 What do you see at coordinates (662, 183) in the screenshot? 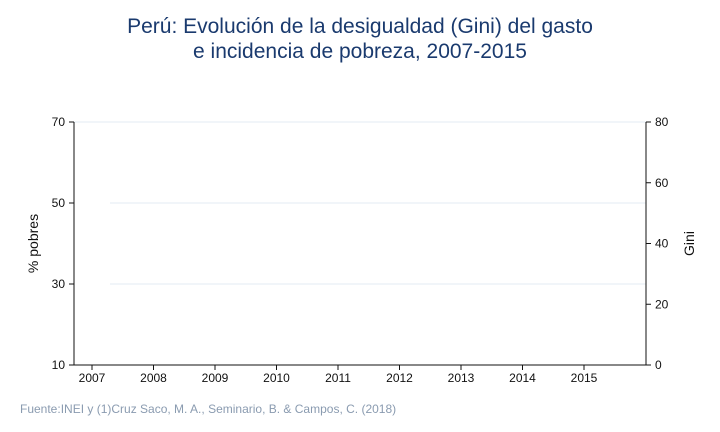
I see `right-tick-label: 60` at bounding box center [662, 183].